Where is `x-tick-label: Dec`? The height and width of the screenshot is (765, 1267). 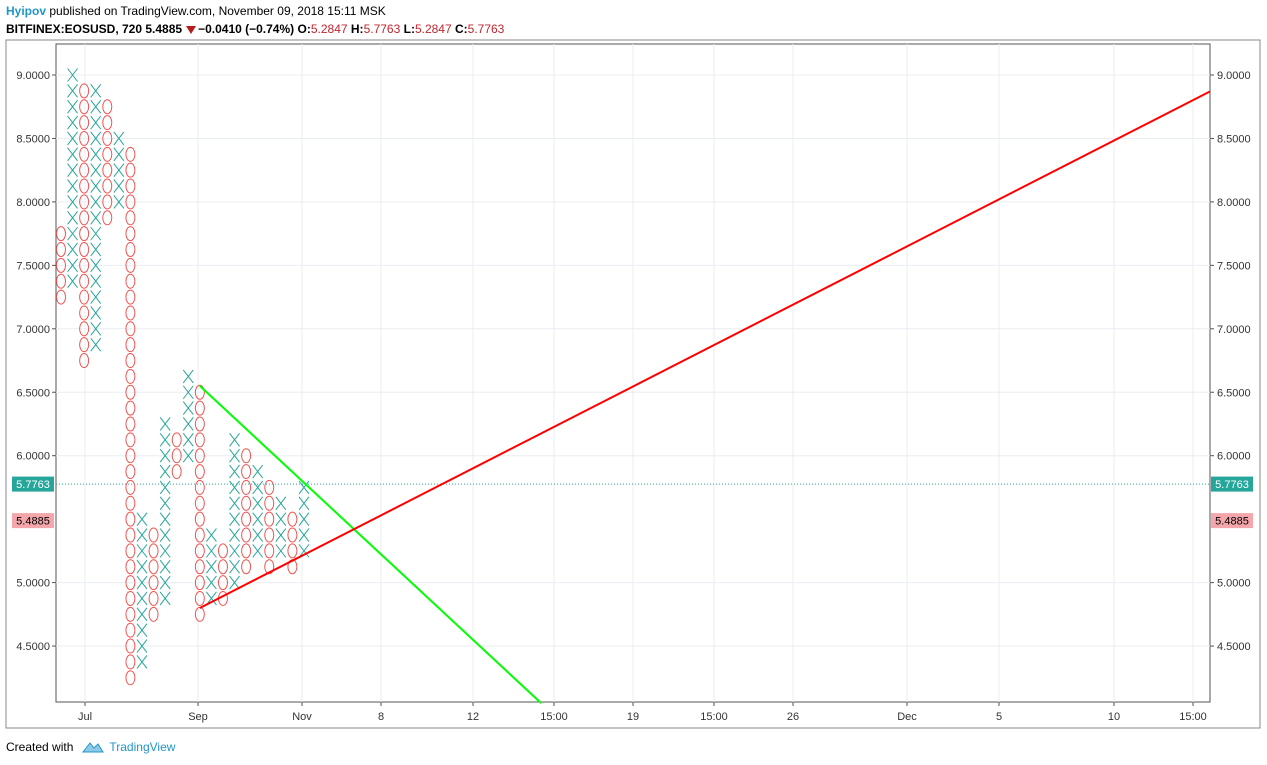
x-tick-label: Dec is located at coordinates (907, 717).